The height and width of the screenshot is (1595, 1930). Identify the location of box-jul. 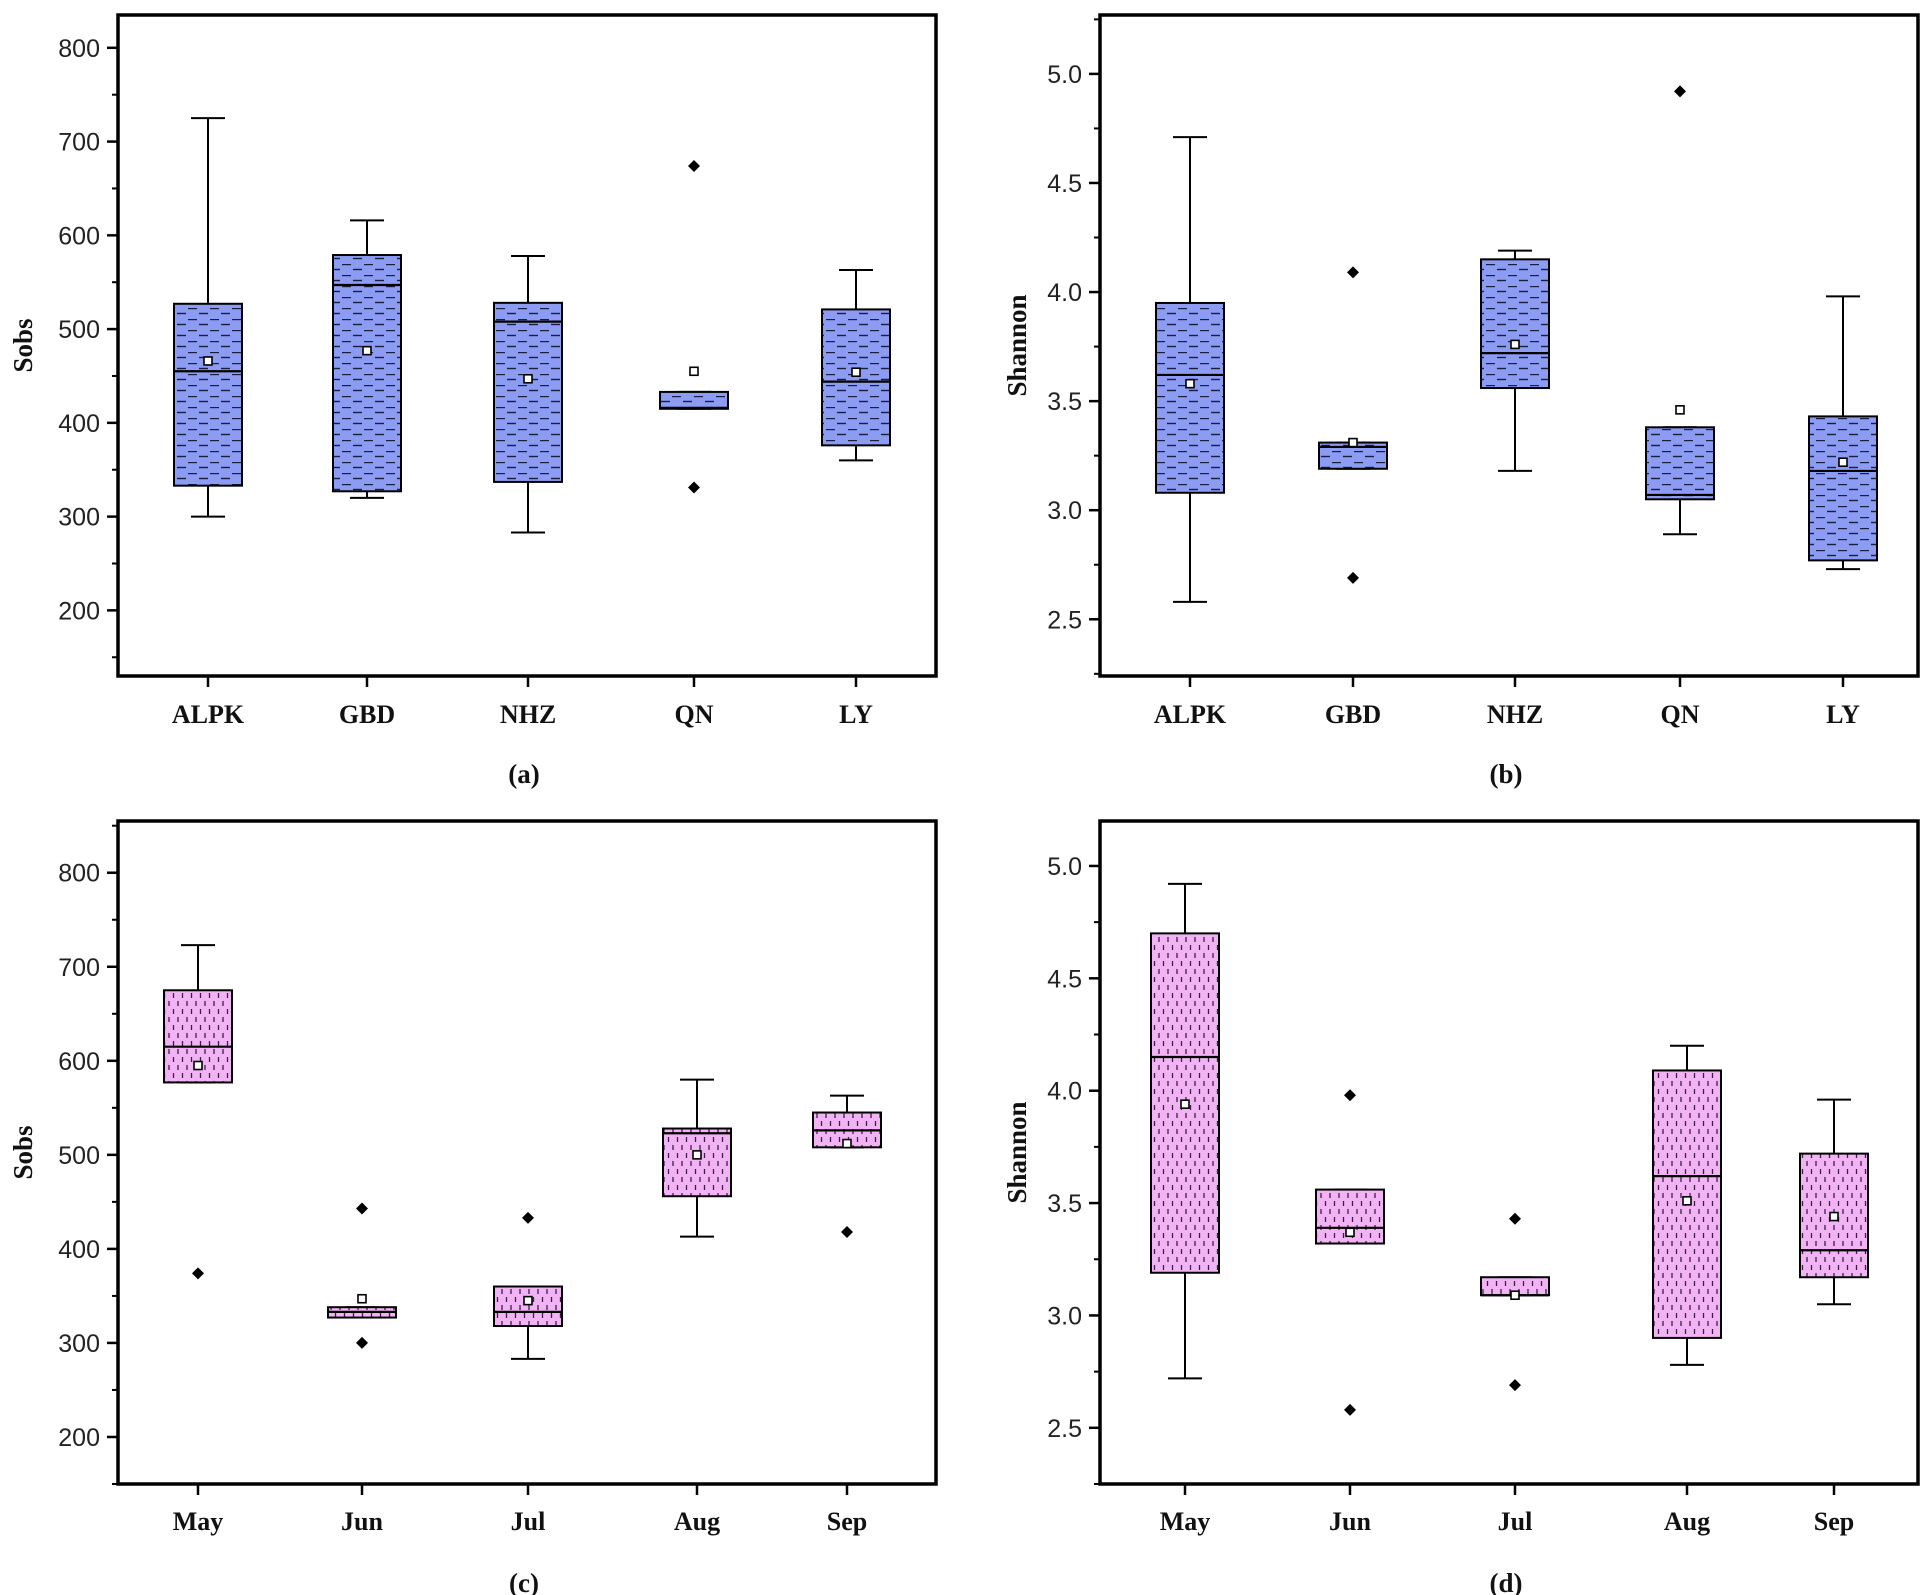
(528, 1285).